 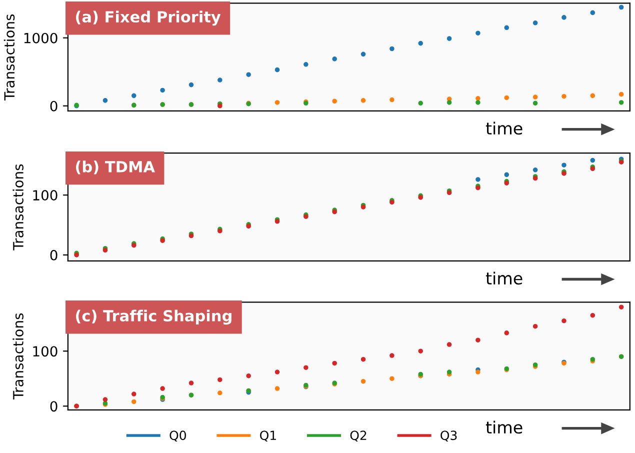 I want to click on legend-label: Q0, so click(x=178, y=436).